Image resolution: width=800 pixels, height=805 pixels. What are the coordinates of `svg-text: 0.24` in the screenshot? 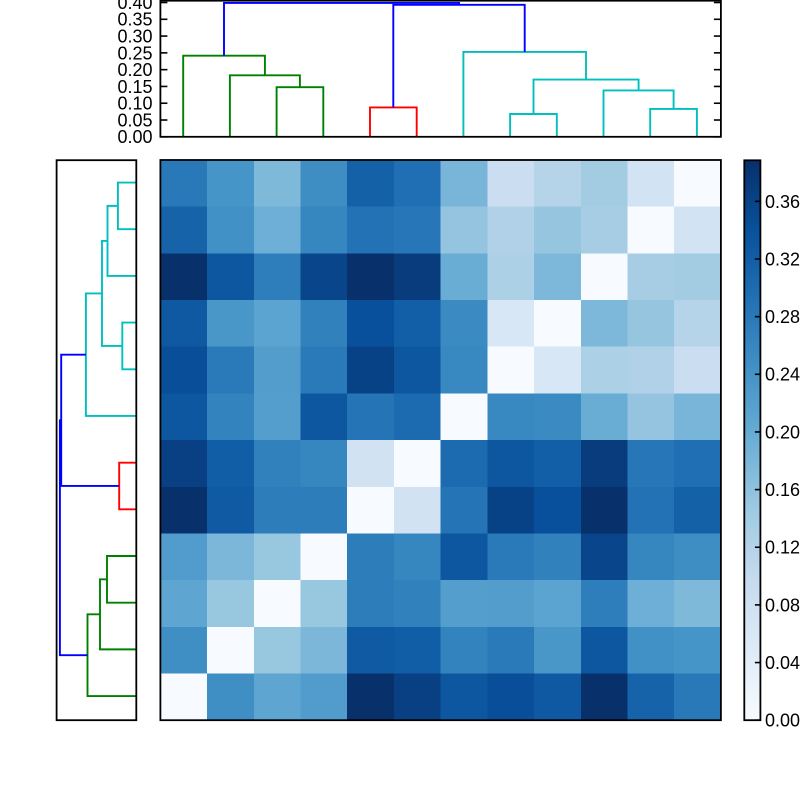 It's located at (782, 375).